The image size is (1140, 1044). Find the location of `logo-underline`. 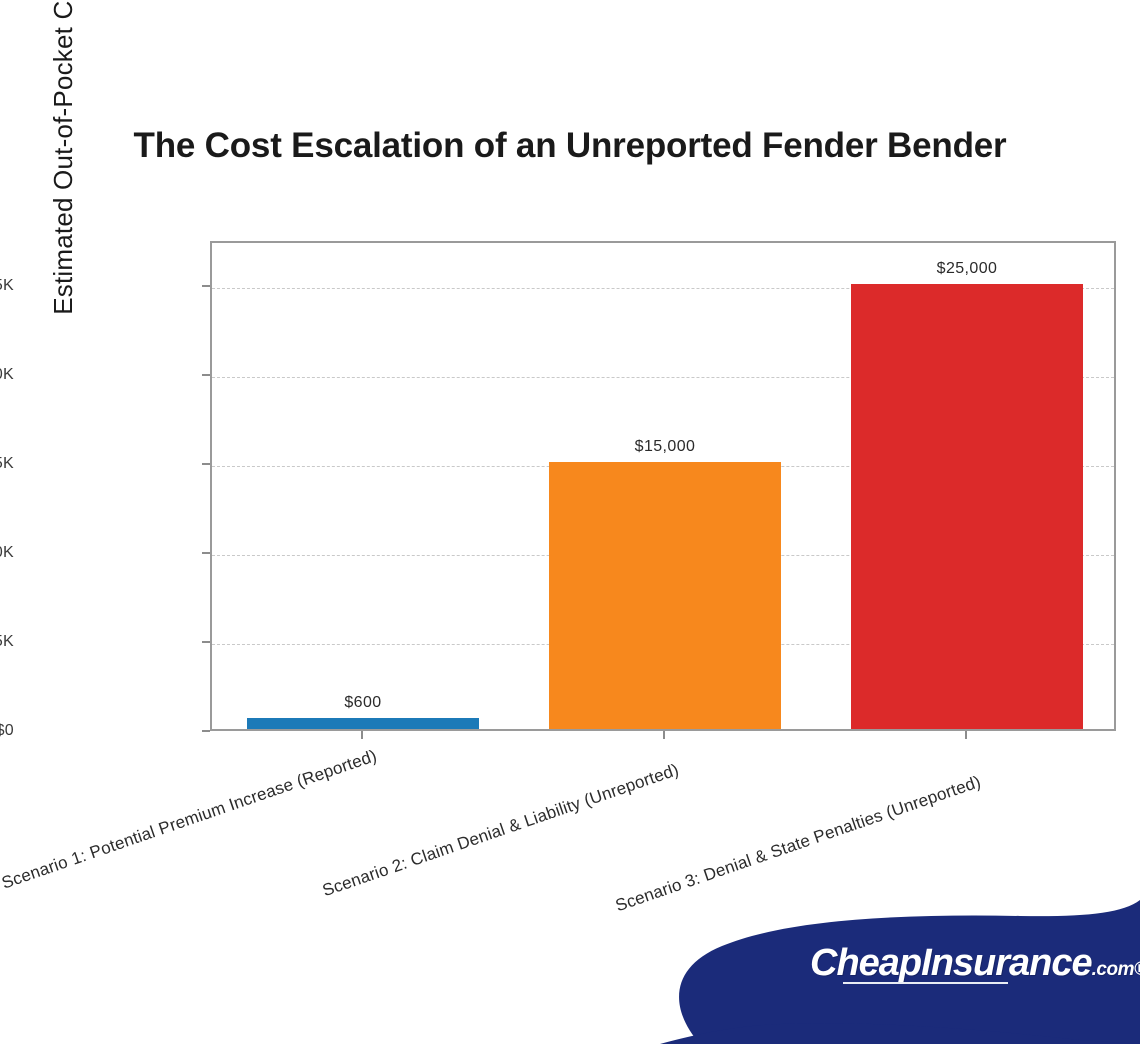

logo-underline is located at coordinates (925, 983).